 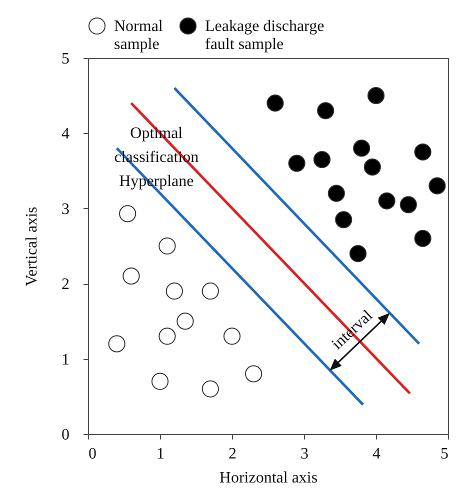 What do you see at coordinates (160, 454) in the screenshot?
I see `x-tick-label: 1` at bounding box center [160, 454].